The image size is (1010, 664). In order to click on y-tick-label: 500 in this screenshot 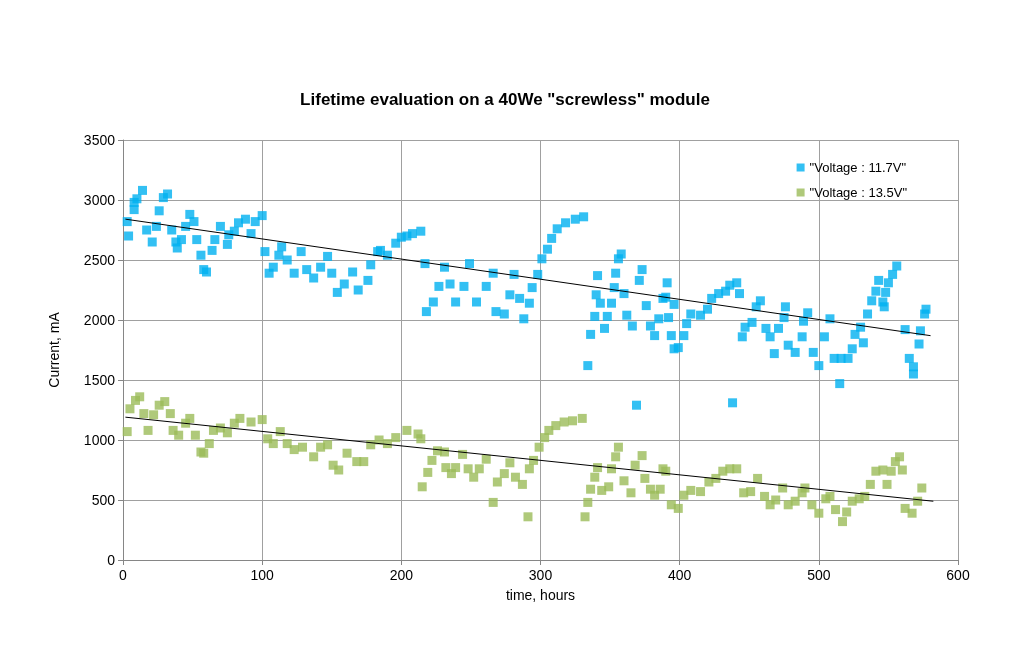, I will do `click(103, 500)`.